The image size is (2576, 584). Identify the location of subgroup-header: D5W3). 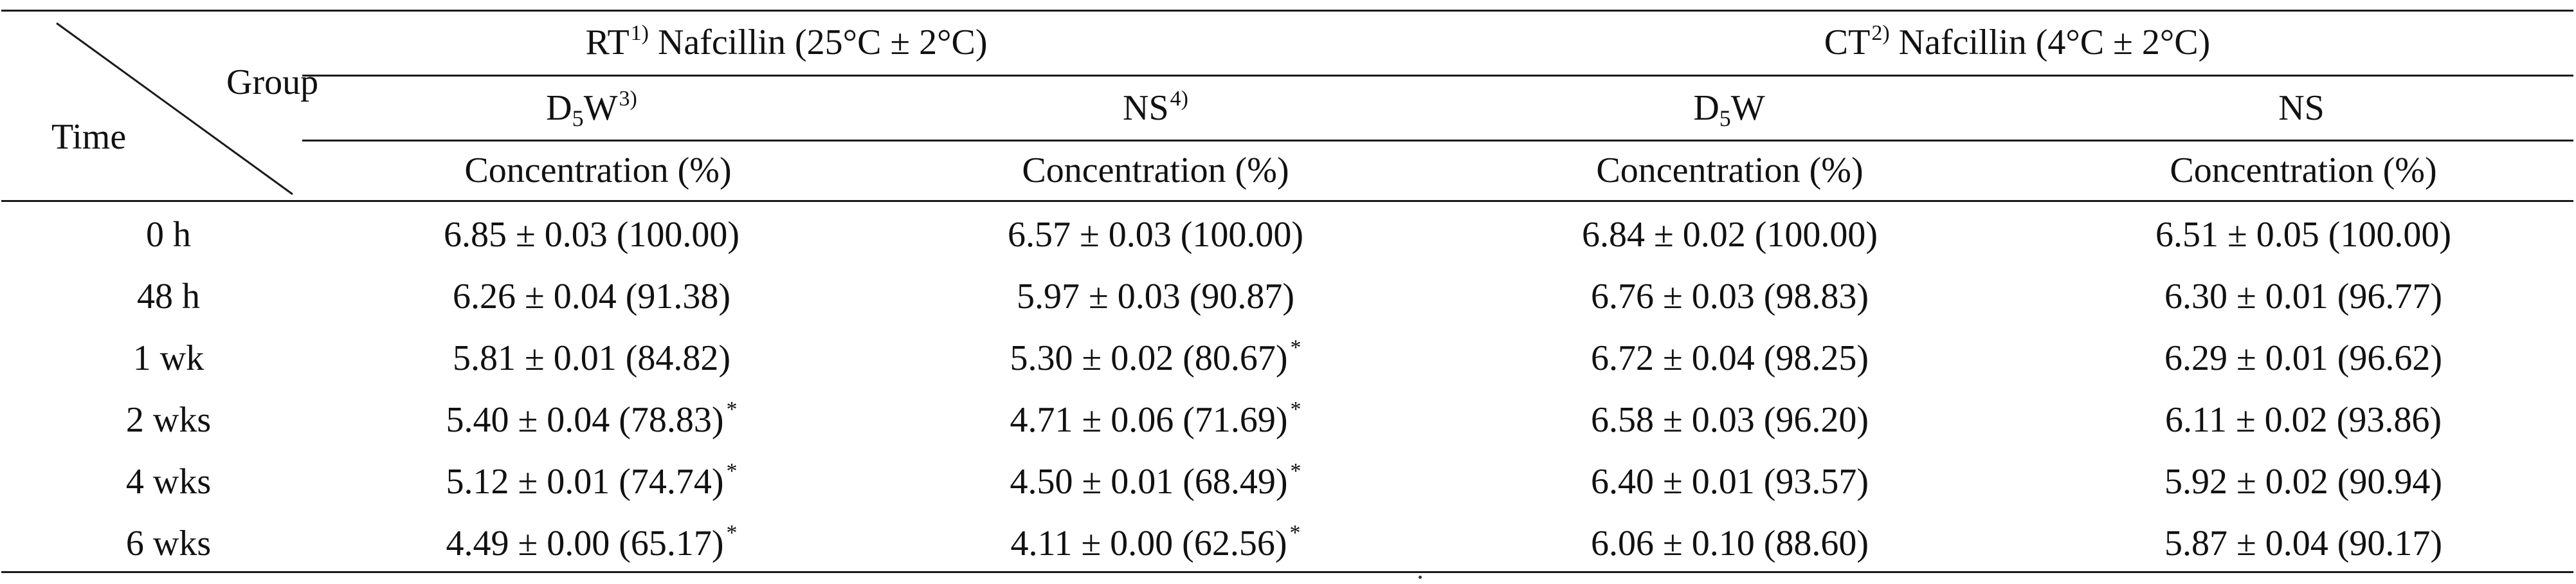
(591, 109).